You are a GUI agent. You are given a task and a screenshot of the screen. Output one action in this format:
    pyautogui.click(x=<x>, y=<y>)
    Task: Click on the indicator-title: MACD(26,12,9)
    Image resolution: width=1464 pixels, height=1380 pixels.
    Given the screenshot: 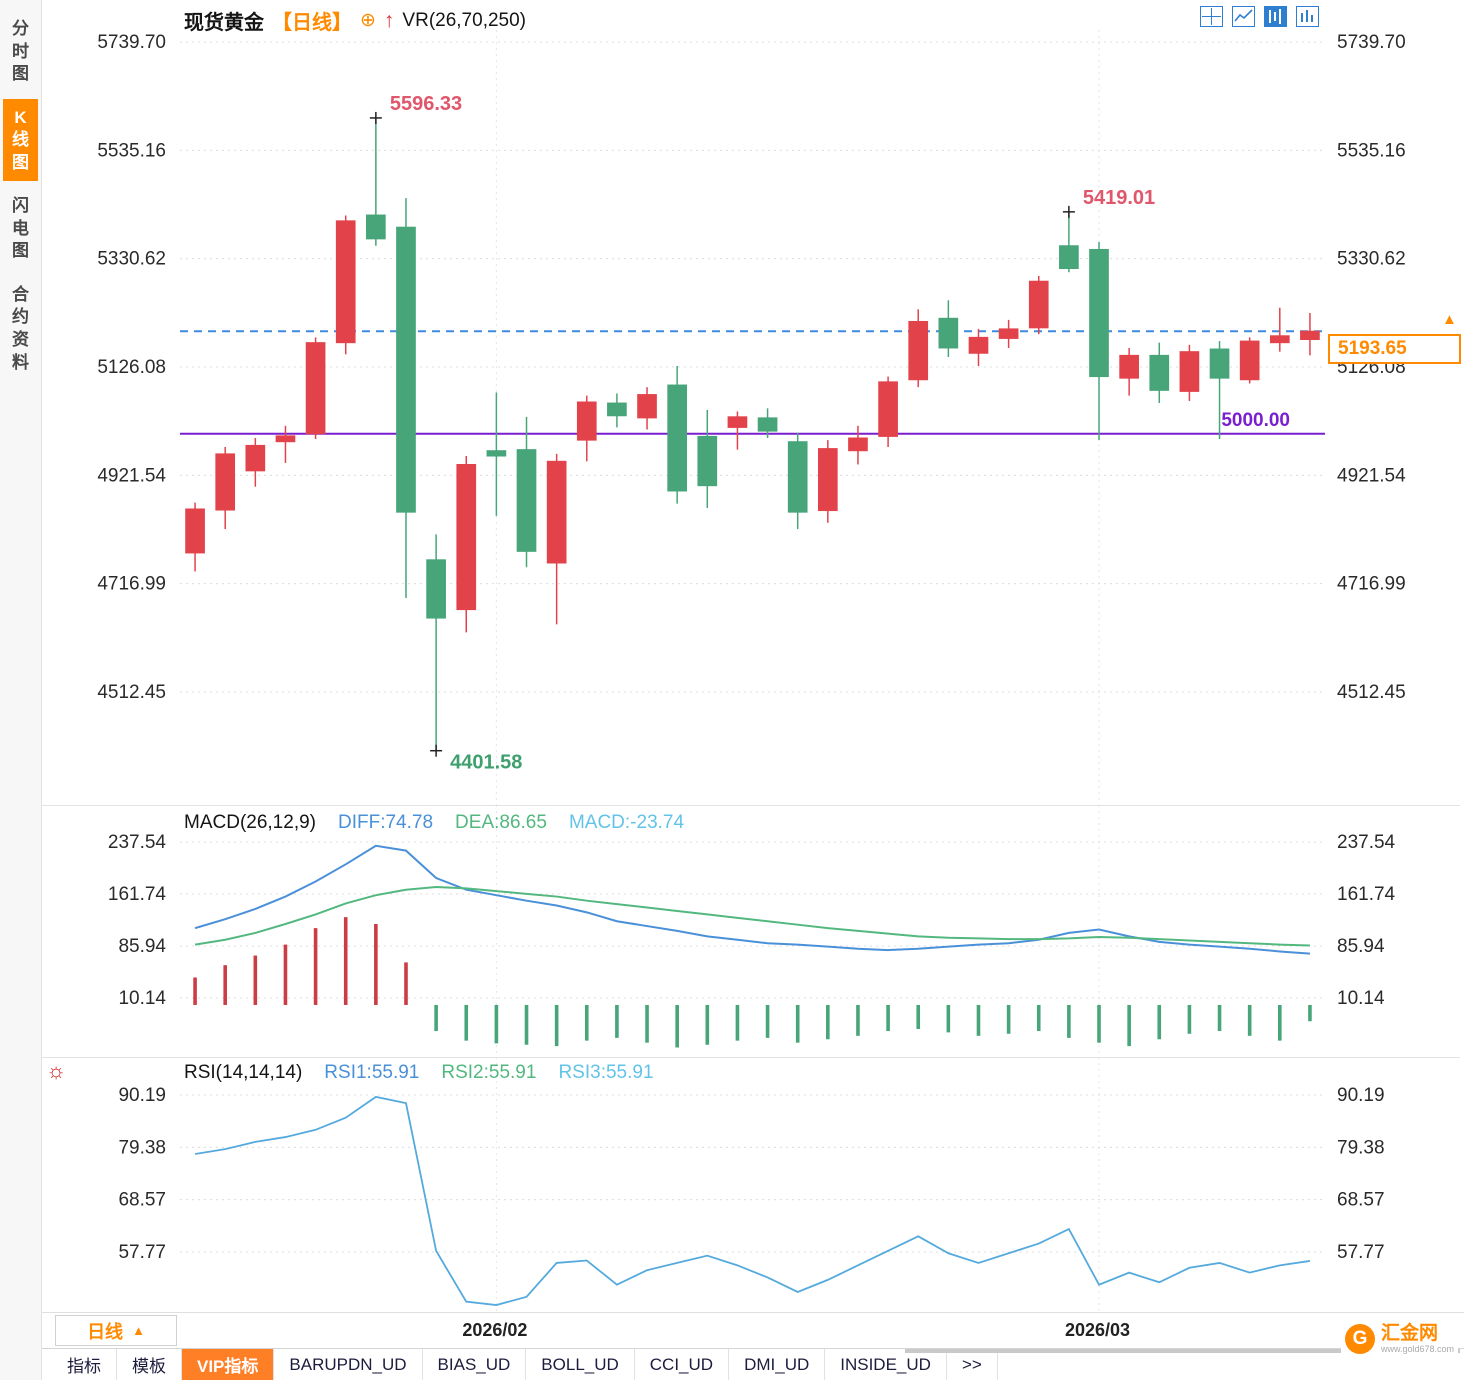 What is the action you would take?
    pyautogui.click(x=250, y=822)
    